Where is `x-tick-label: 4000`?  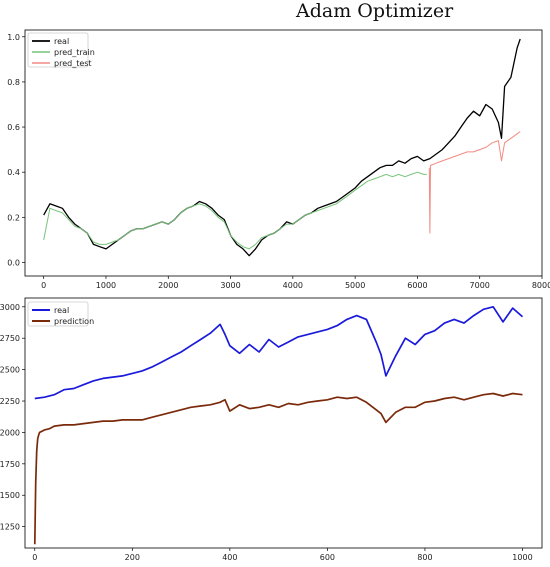
x-tick-label: 4000 is located at coordinates (293, 285).